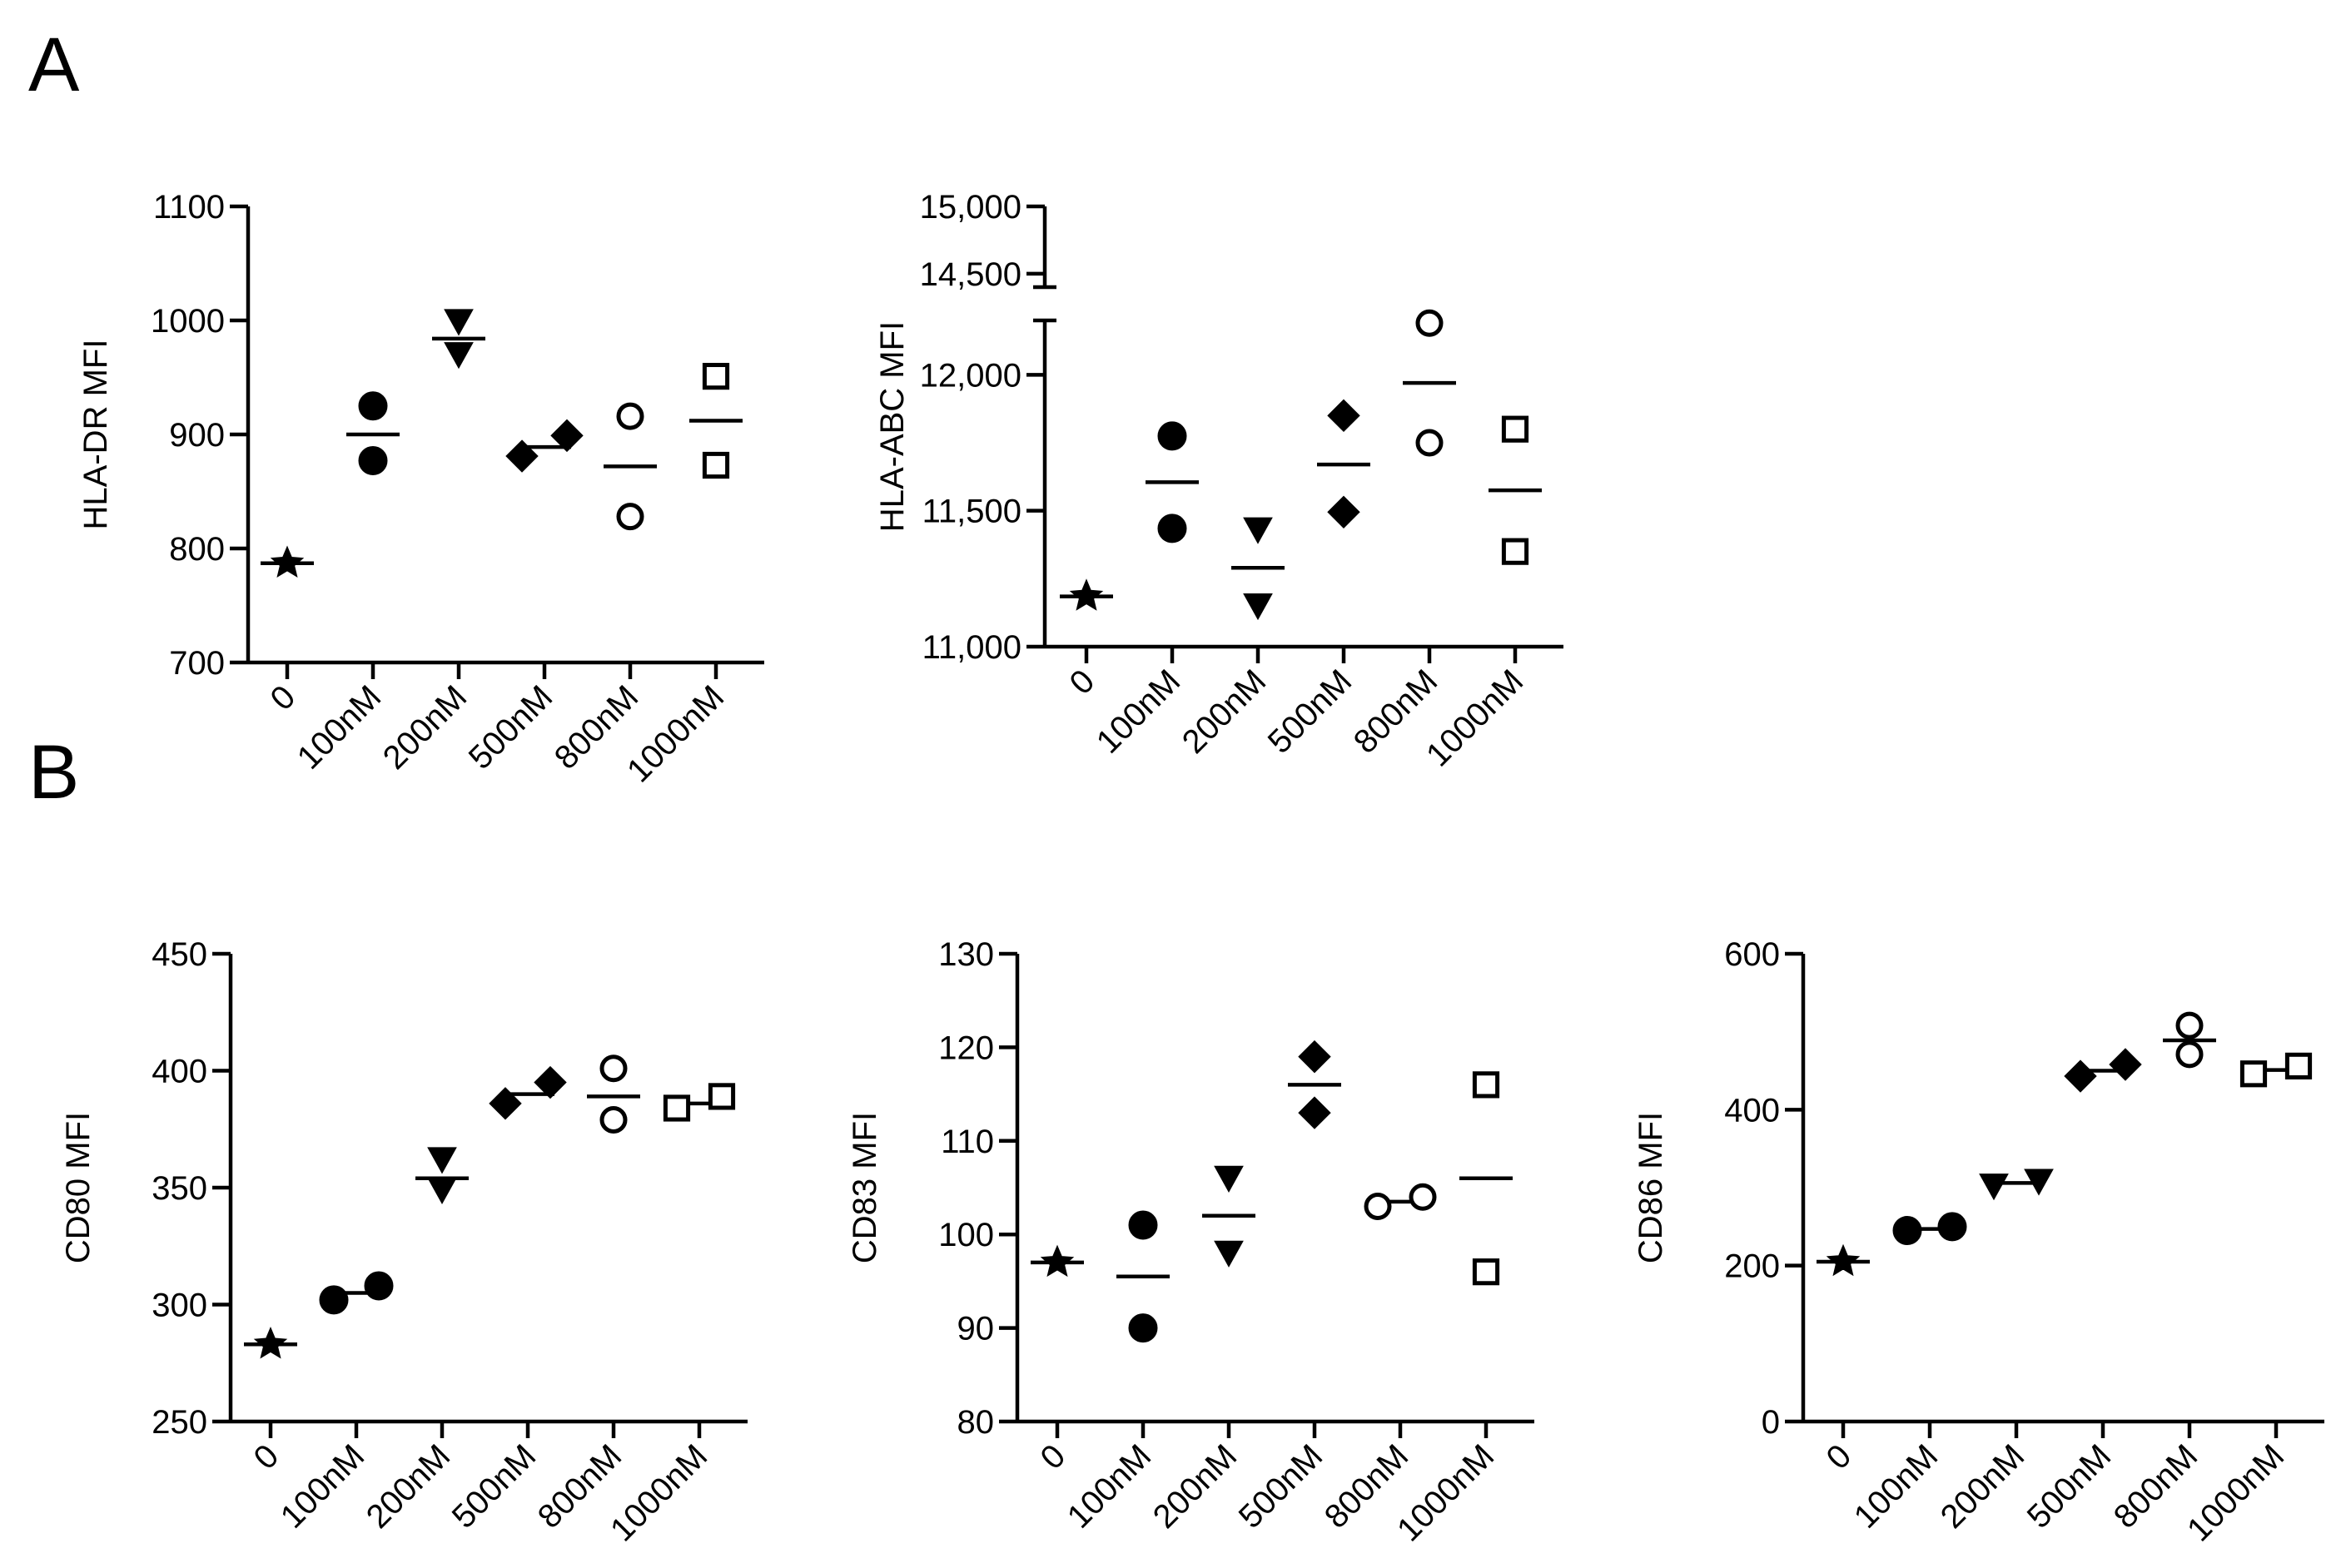 The image size is (2341, 1568). I want to click on y-tick-label: 15,000, so click(970, 207).